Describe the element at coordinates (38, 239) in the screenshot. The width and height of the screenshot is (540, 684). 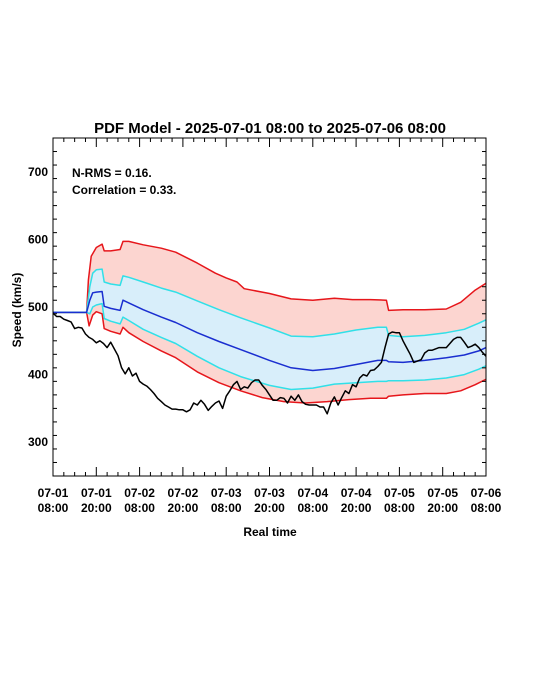
I see `y-tick-label: 600` at that location.